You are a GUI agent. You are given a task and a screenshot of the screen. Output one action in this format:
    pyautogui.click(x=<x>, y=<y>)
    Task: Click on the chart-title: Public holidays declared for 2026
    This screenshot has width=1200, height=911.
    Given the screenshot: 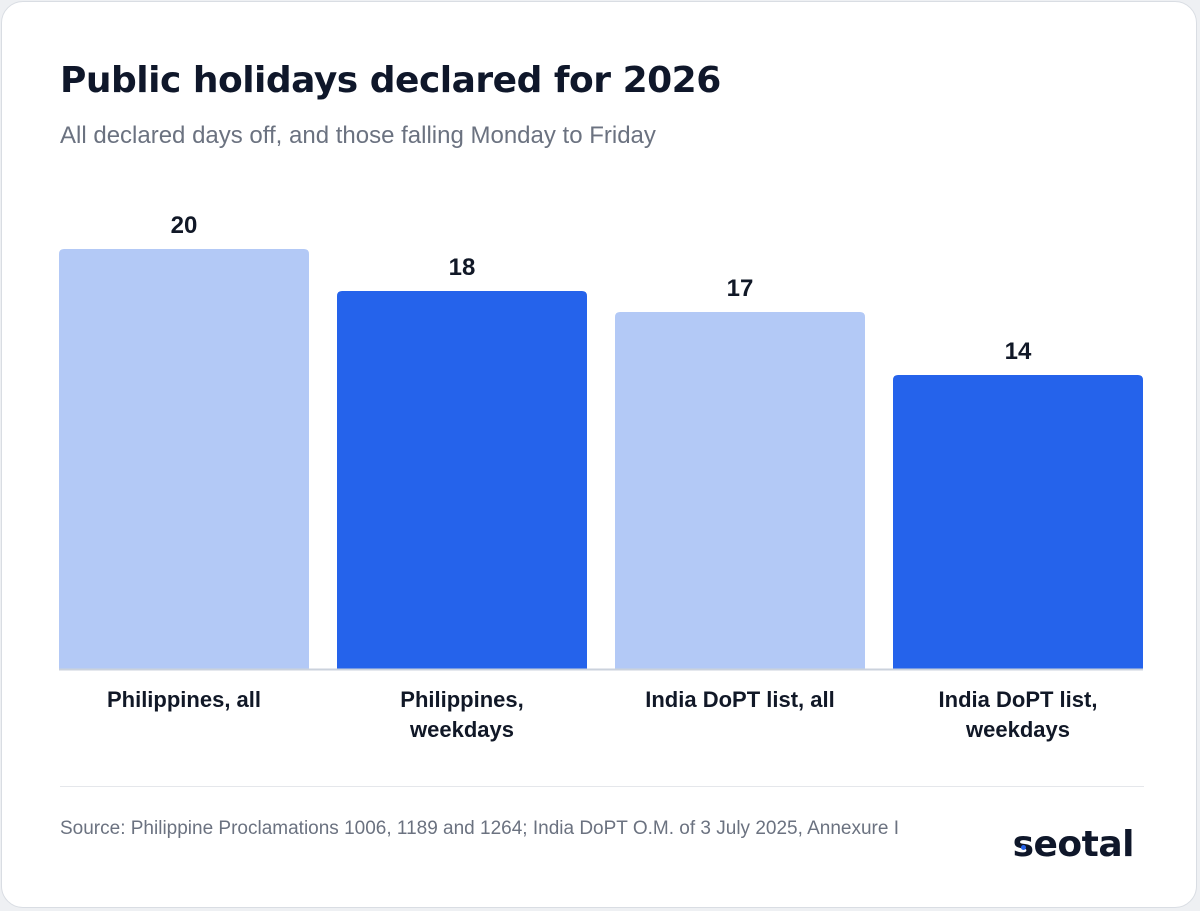 What is the action you would take?
    pyautogui.click(x=390, y=80)
    